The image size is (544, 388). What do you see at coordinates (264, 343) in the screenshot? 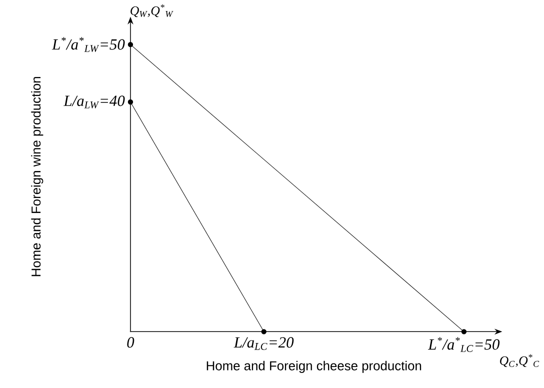
I see `x-tick-label: L/a$_{LC}$=20` at bounding box center [264, 343].